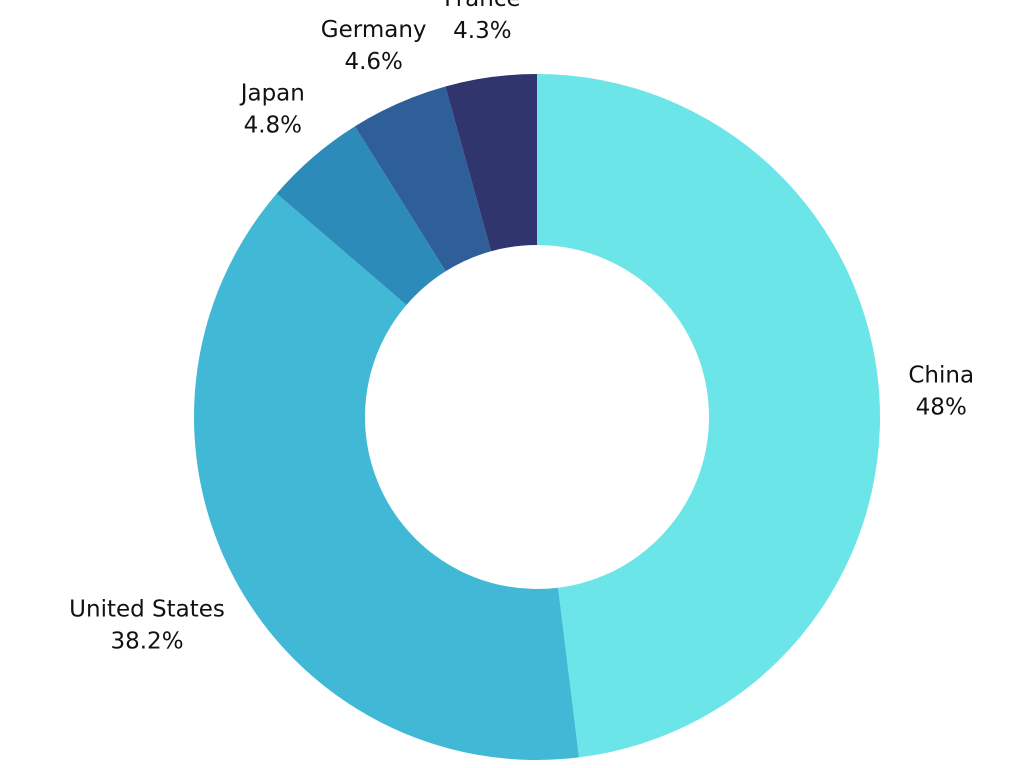 This screenshot has height=768, width=1024. Describe the element at coordinates (482, 31) in the screenshot. I see `slice-value-label: 4.3%` at that location.